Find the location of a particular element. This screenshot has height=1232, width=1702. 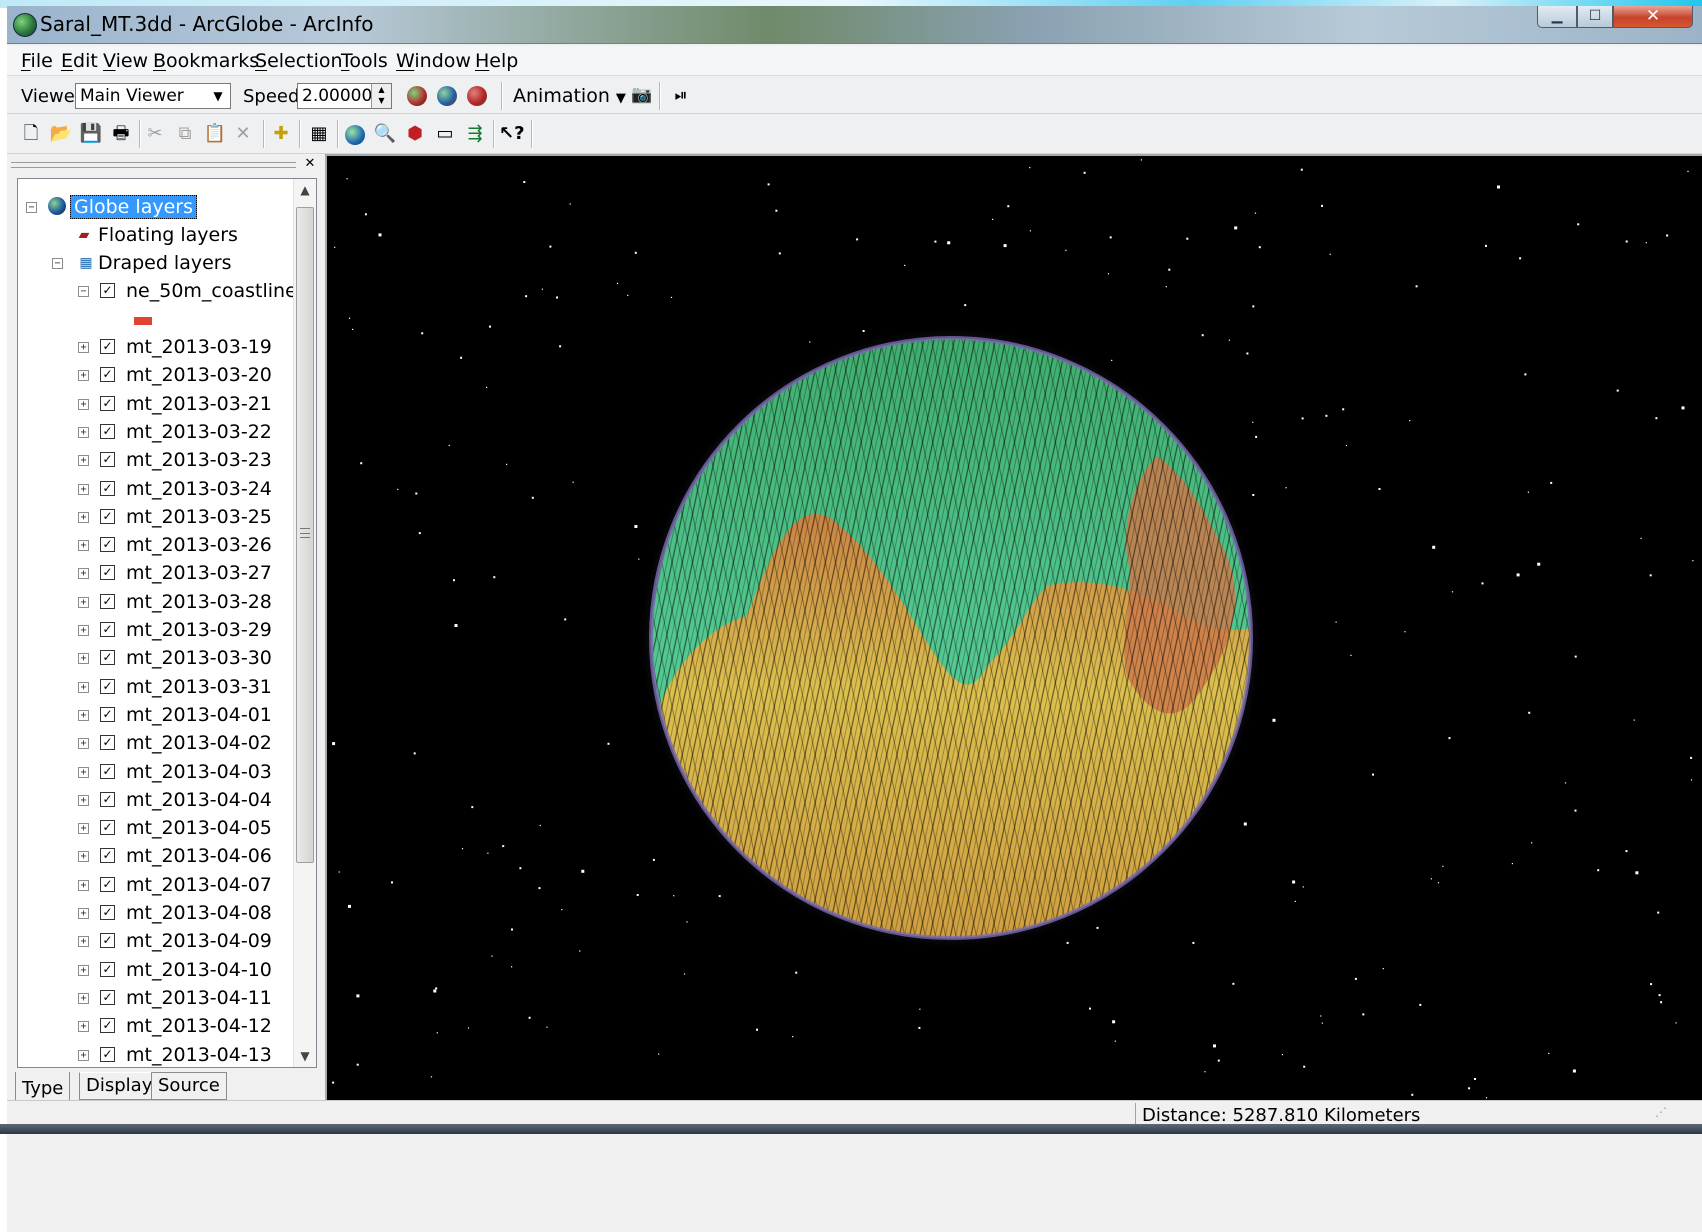

scroll-down-icon: ▼ is located at coordinates (305, 1056).